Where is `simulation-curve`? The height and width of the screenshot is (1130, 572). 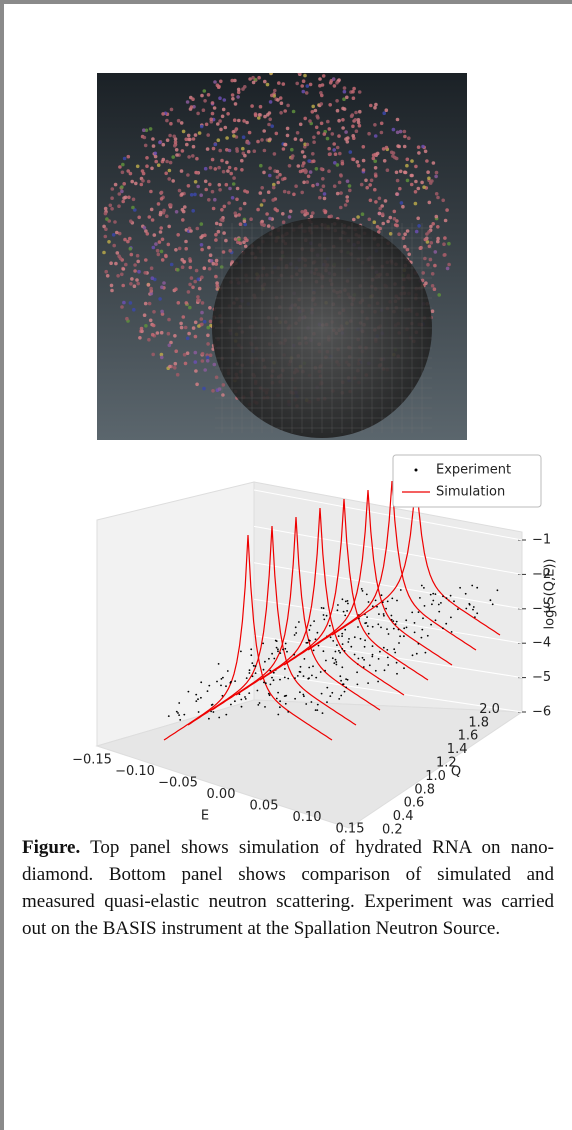
simulation-curve is located at coordinates (272, 625).